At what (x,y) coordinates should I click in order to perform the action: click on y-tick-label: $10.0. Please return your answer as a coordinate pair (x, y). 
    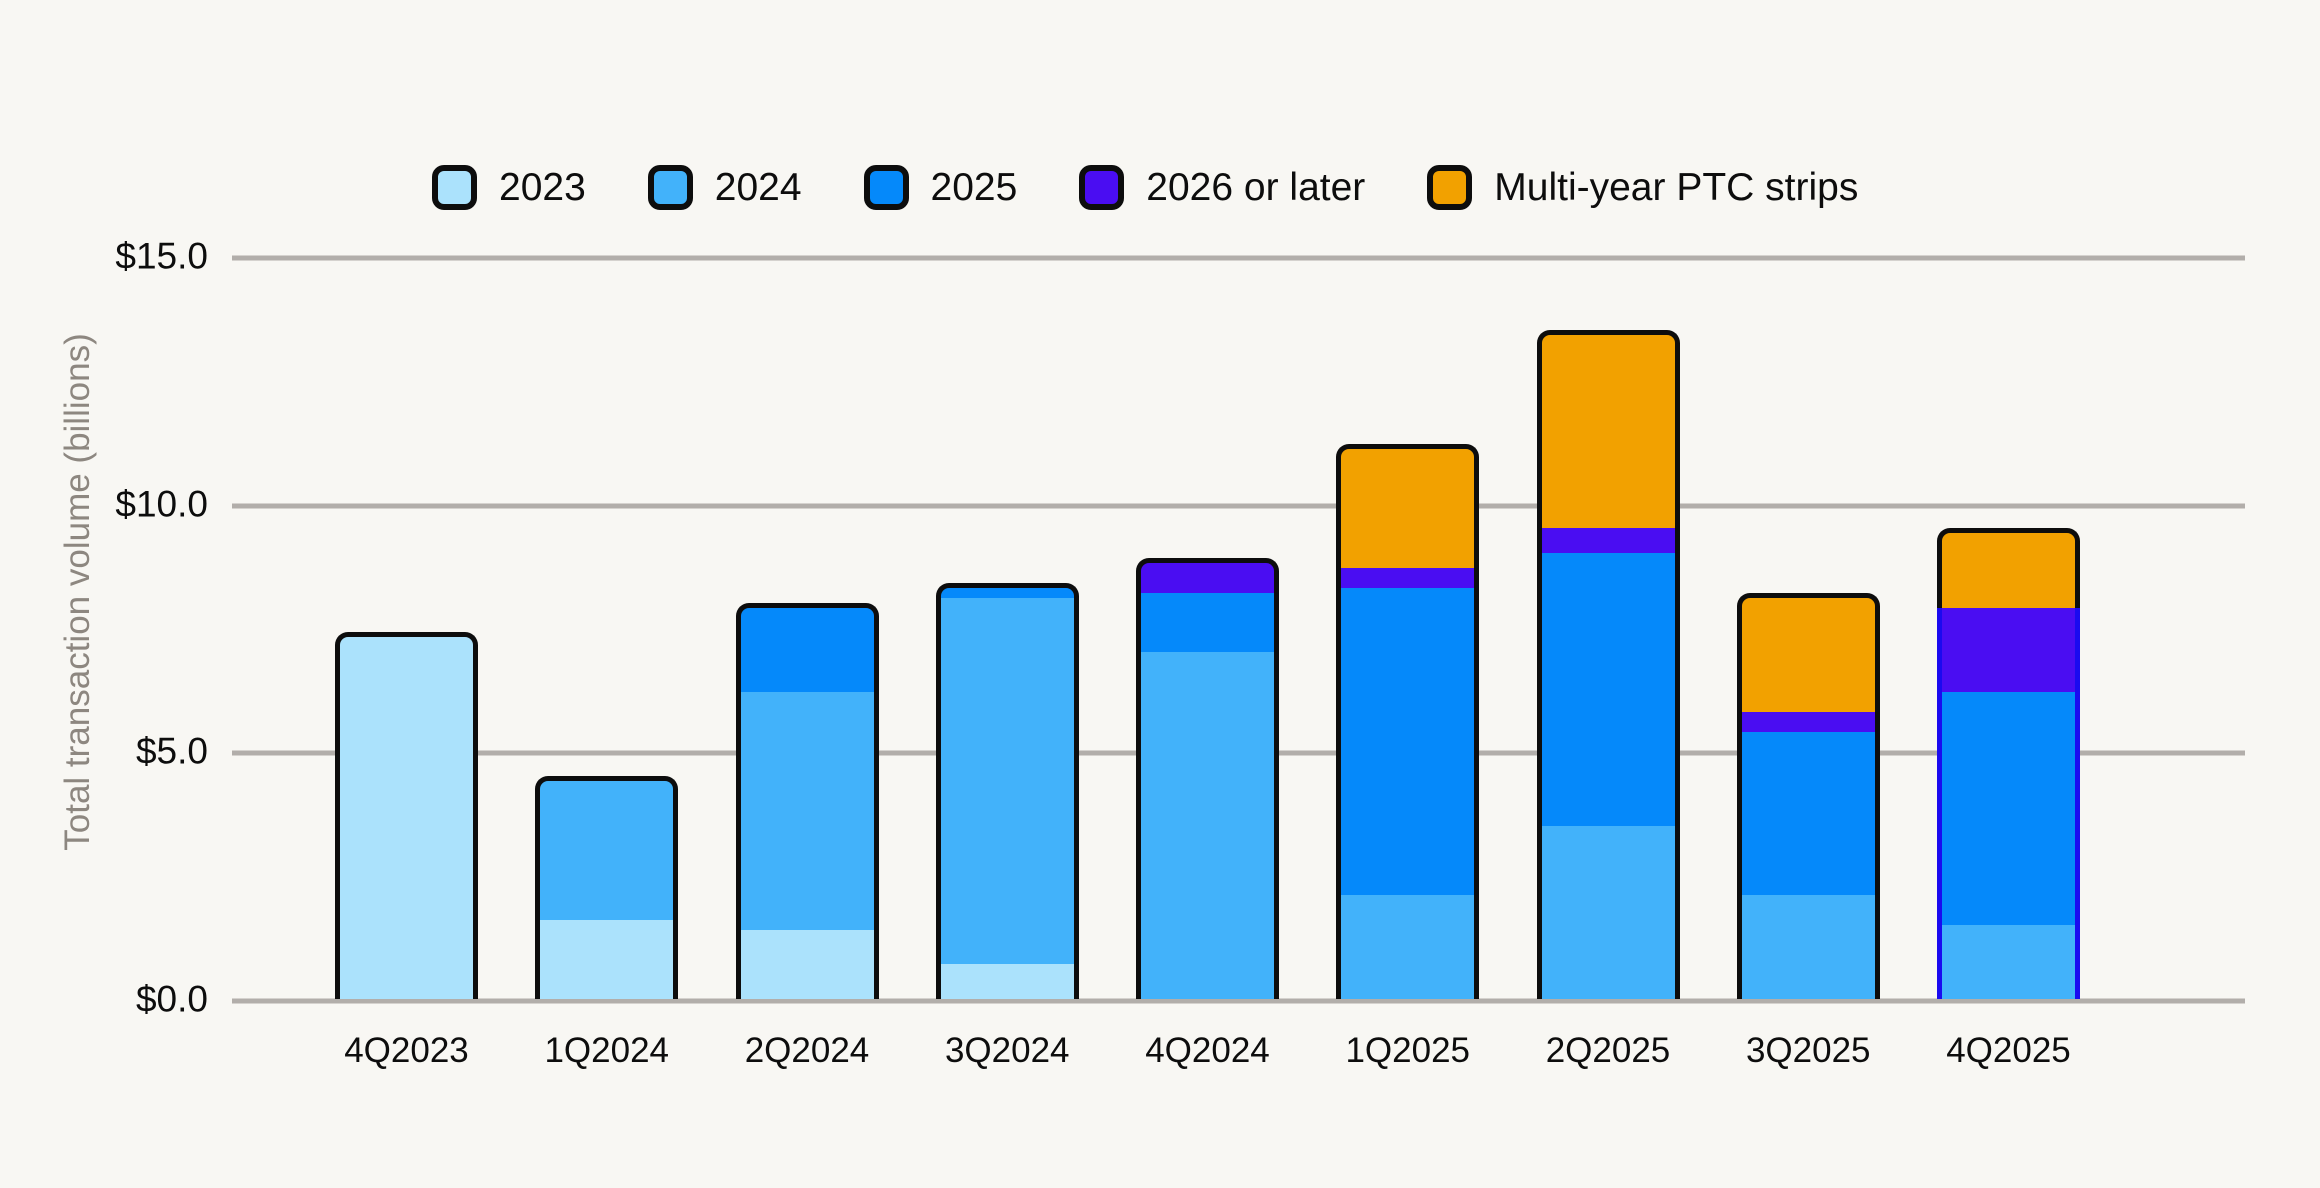
    Looking at the image, I should click on (161, 503).